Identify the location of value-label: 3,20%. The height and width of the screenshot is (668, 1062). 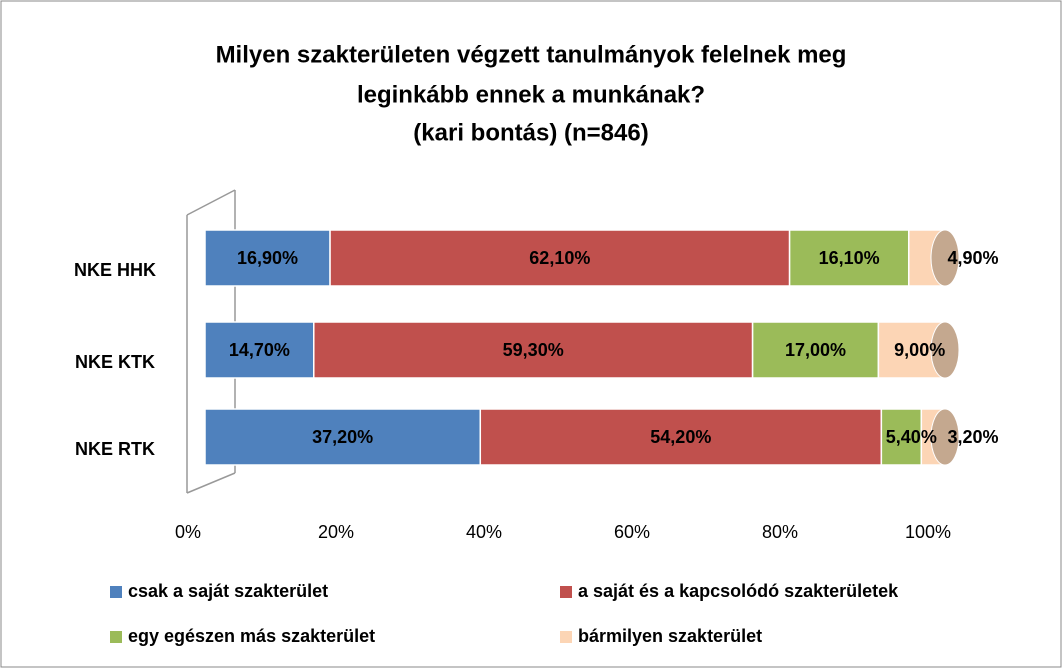
(972, 437).